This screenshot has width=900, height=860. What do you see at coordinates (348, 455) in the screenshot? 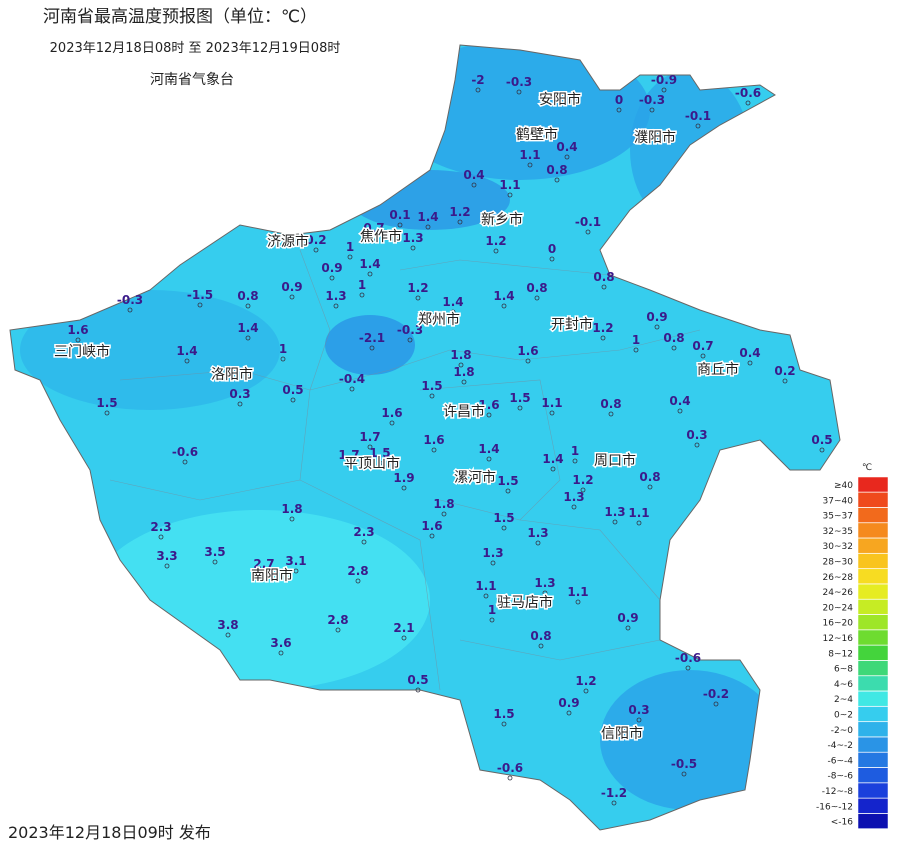
I see `station-value: 1.7` at bounding box center [348, 455].